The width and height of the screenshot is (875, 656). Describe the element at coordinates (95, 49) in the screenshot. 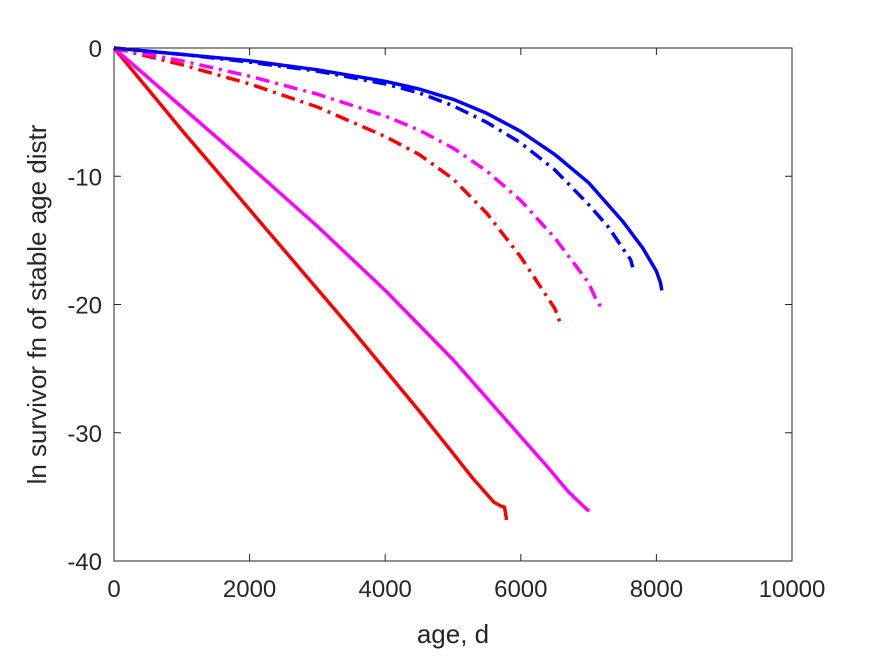

I see `y-tick-label: 0` at that location.